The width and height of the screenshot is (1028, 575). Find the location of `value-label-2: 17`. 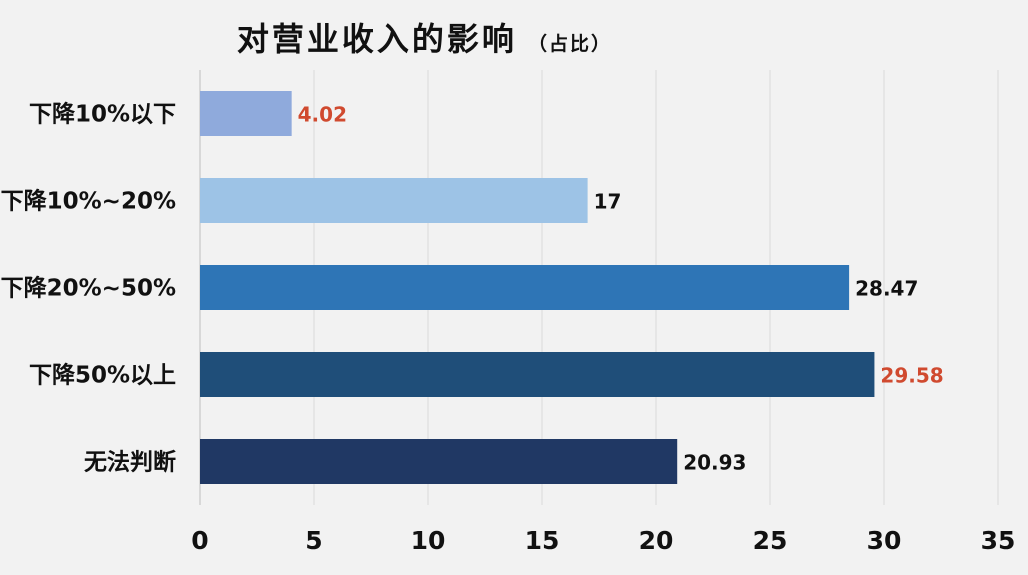

value-label-2: 17 is located at coordinates (608, 202).